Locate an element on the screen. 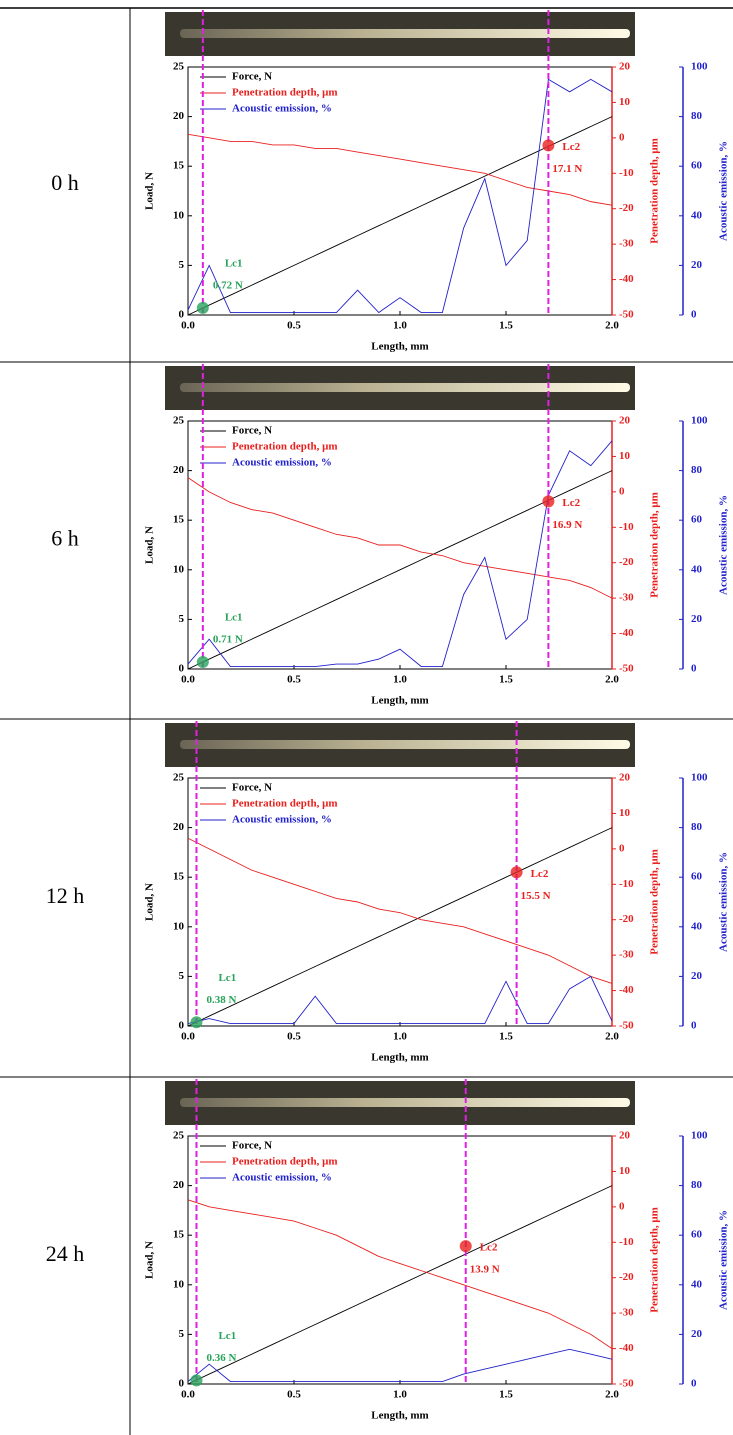  y-axis-title: Load, N is located at coordinates (150, 902).